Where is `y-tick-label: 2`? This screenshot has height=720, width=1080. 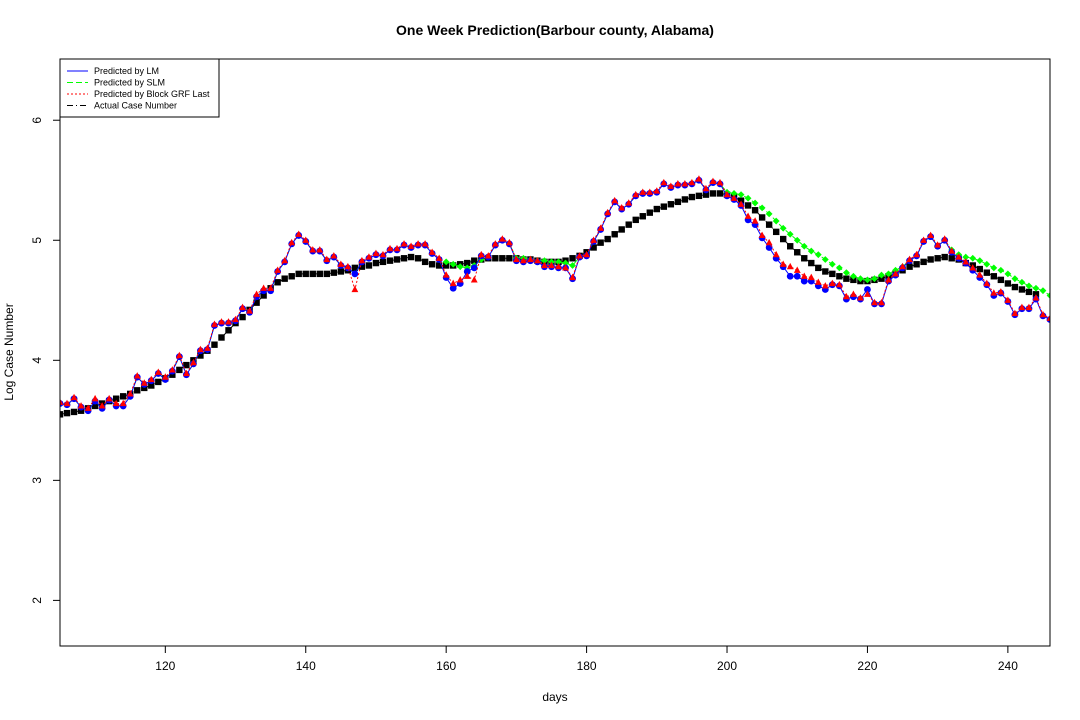 y-tick-label: 2 is located at coordinates (37, 600).